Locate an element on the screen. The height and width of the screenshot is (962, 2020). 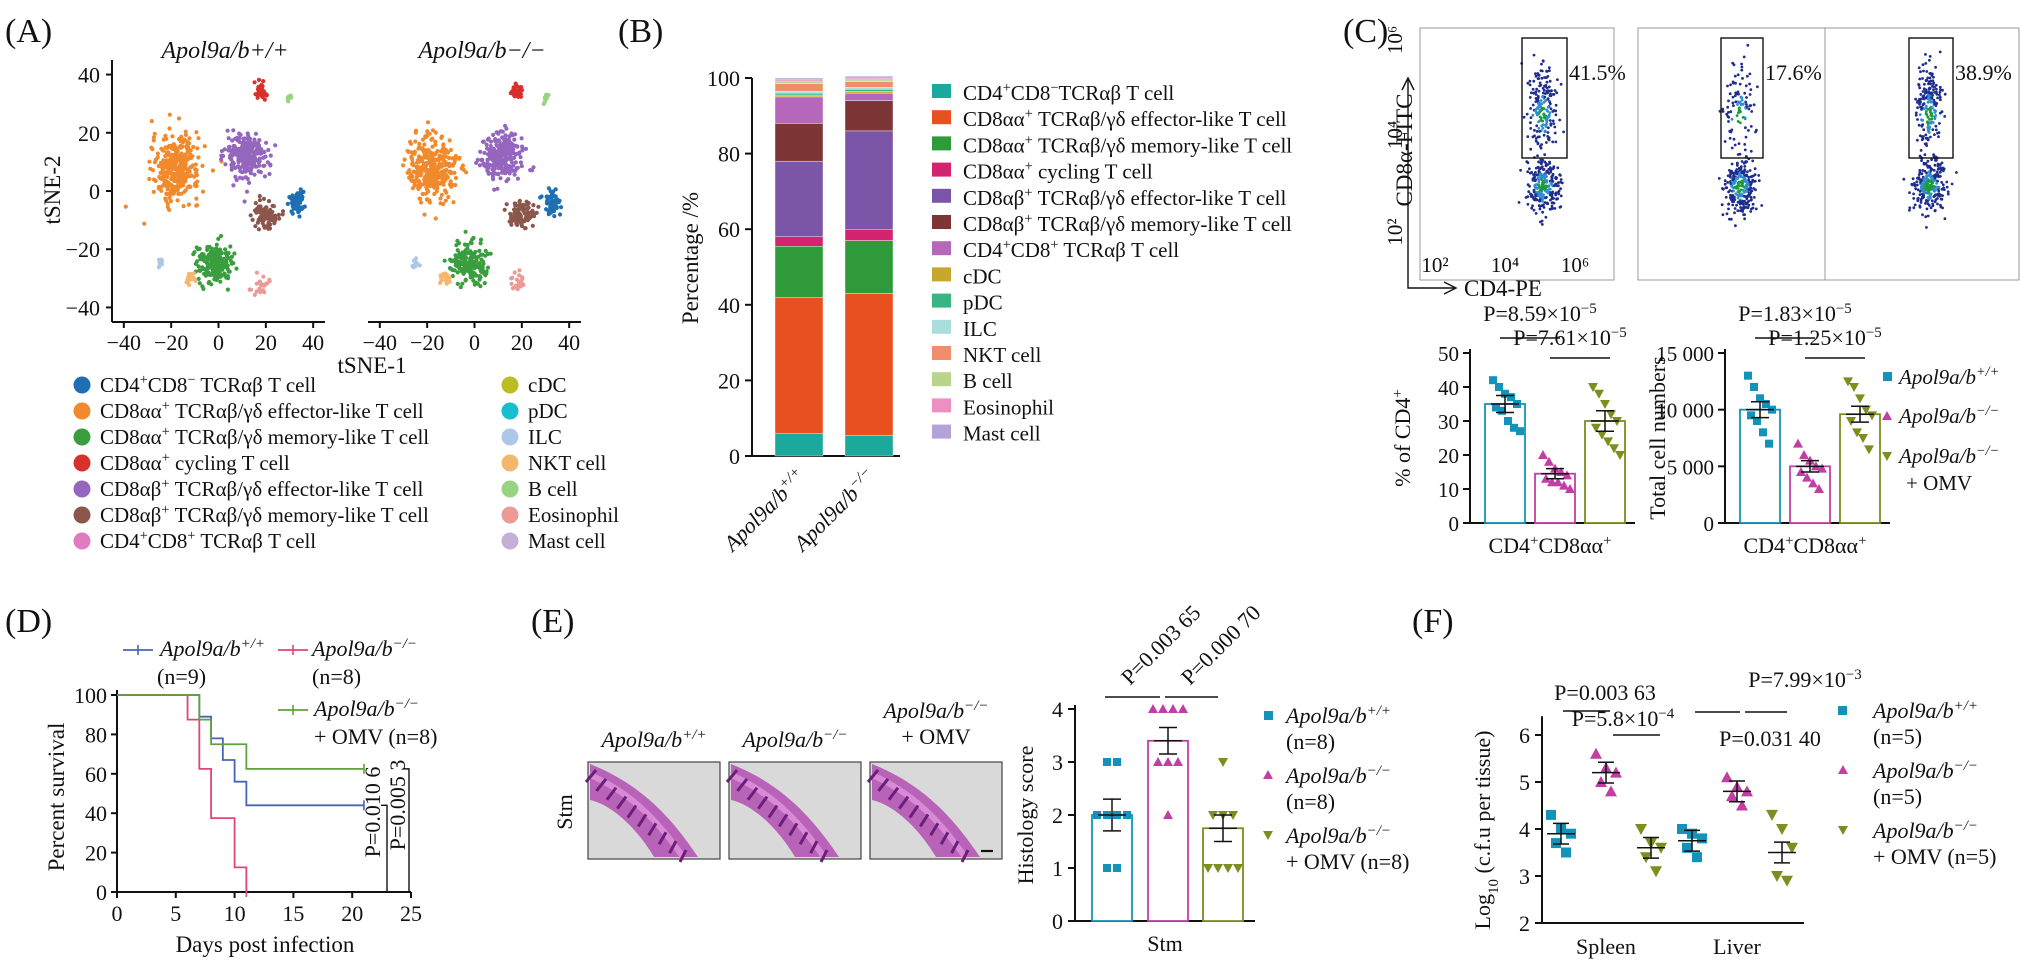
bar-group is located at coordinates (1555, 487).